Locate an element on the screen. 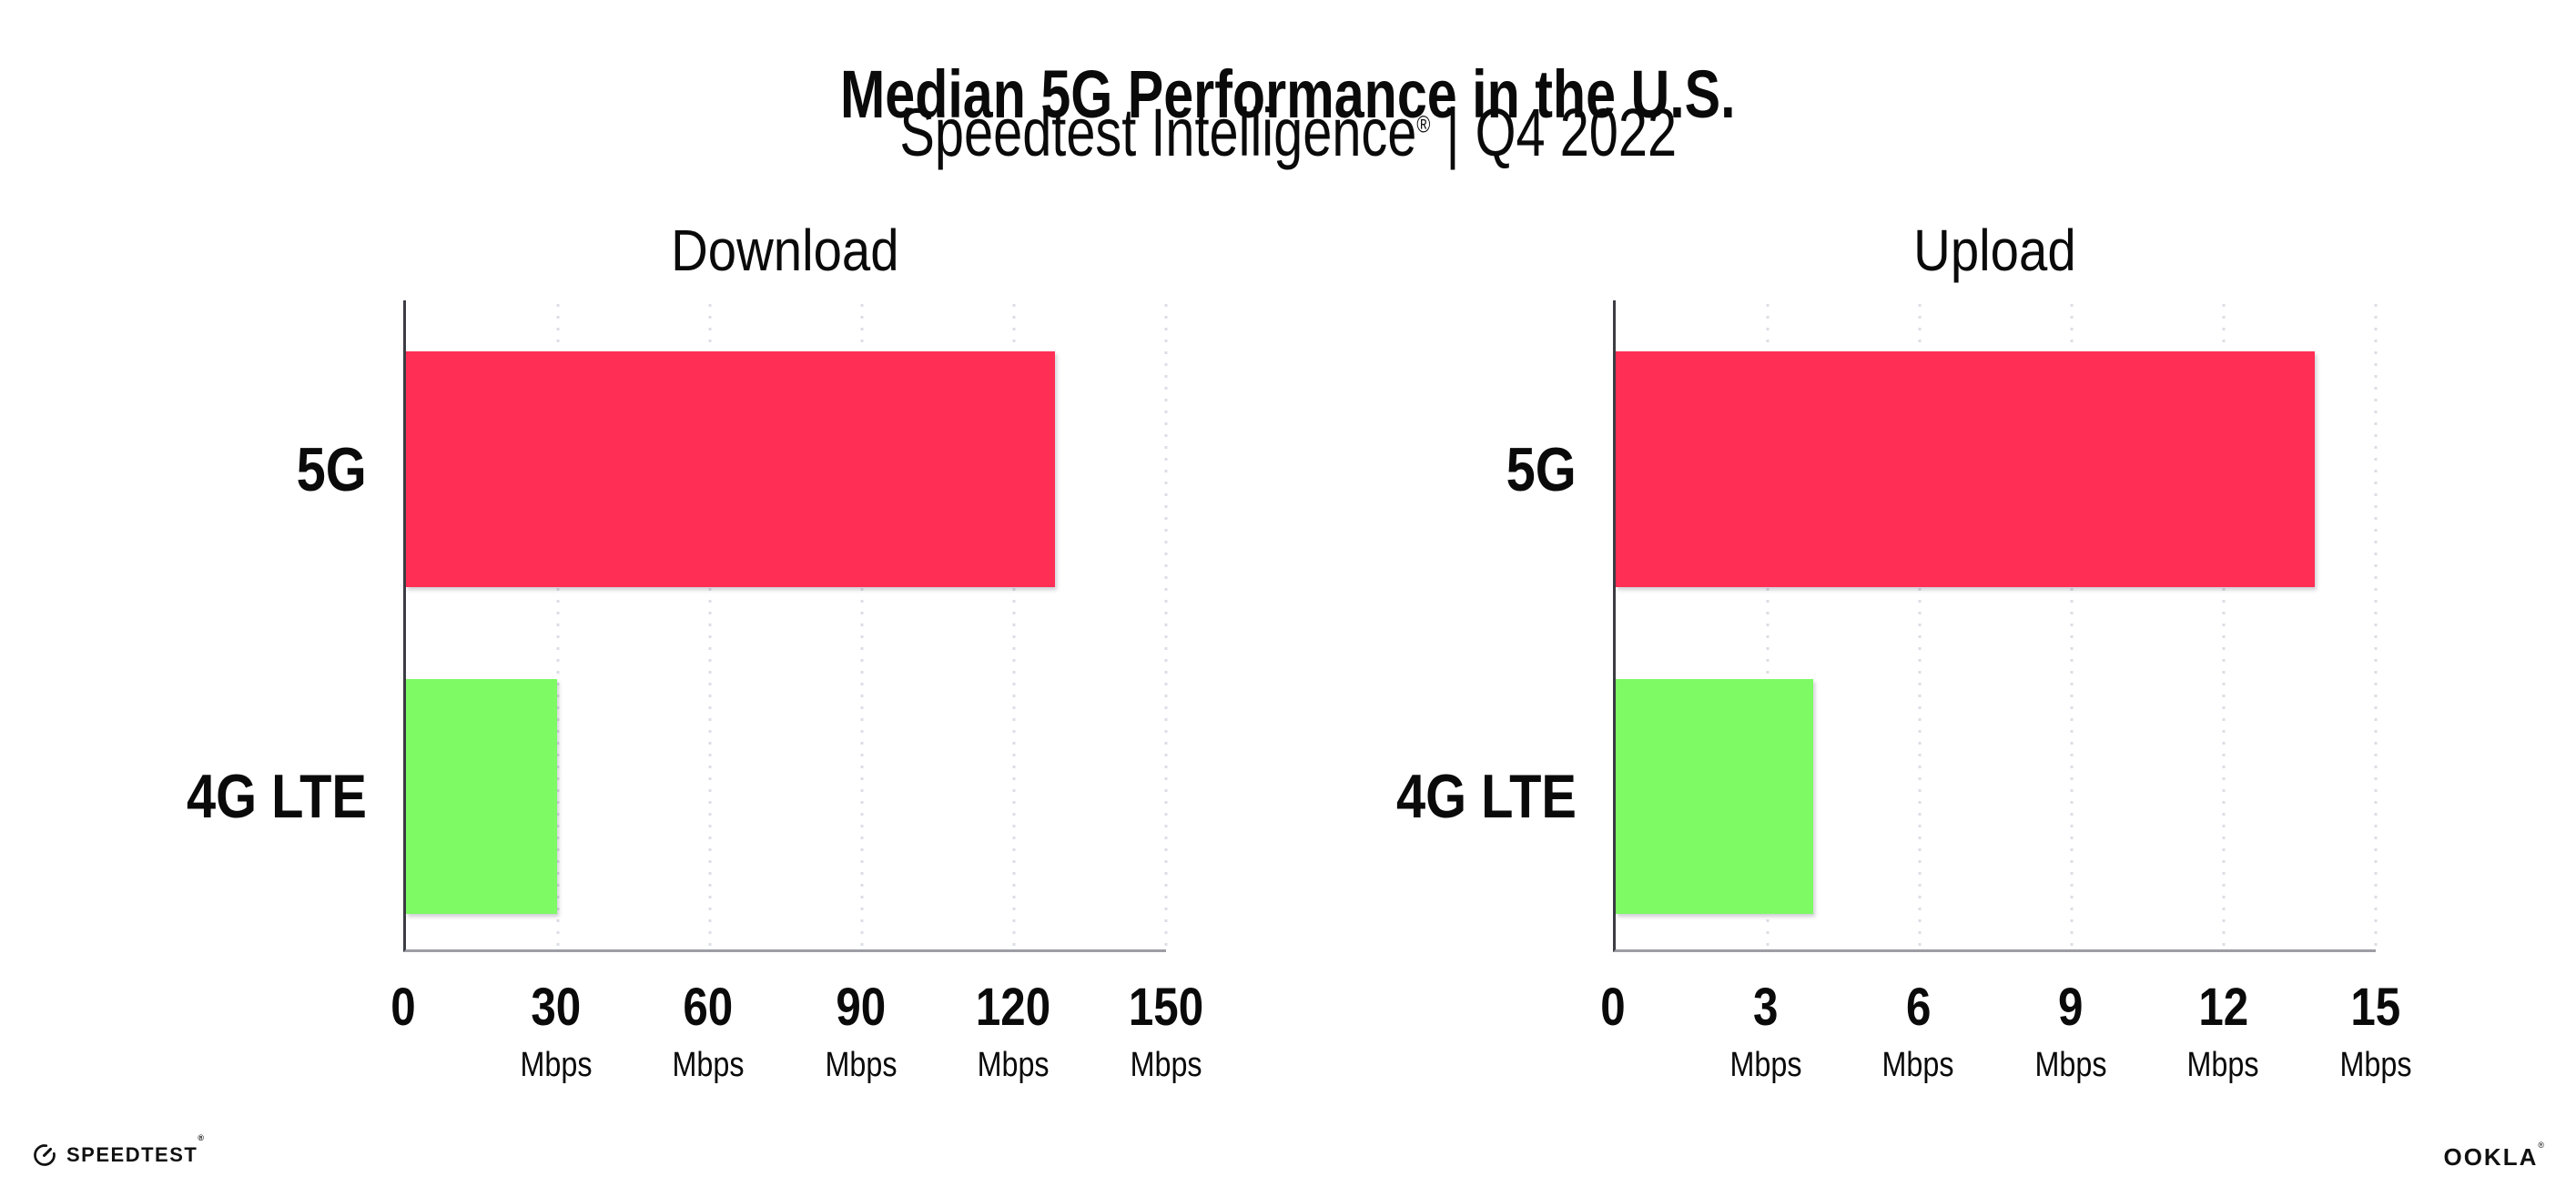 Image resolution: width=2576 pixels, height=1197 pixels. tick-number: 0 is located at coordinates (1613, 1008).